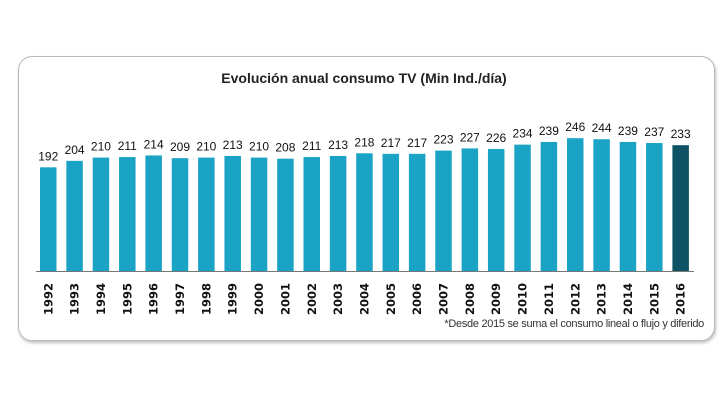 Image resolution: width=728 pixels, height=400 pixels. Describe the element at coordinates (259, 214) in the screenshot. I see `bar-2000` at that location.